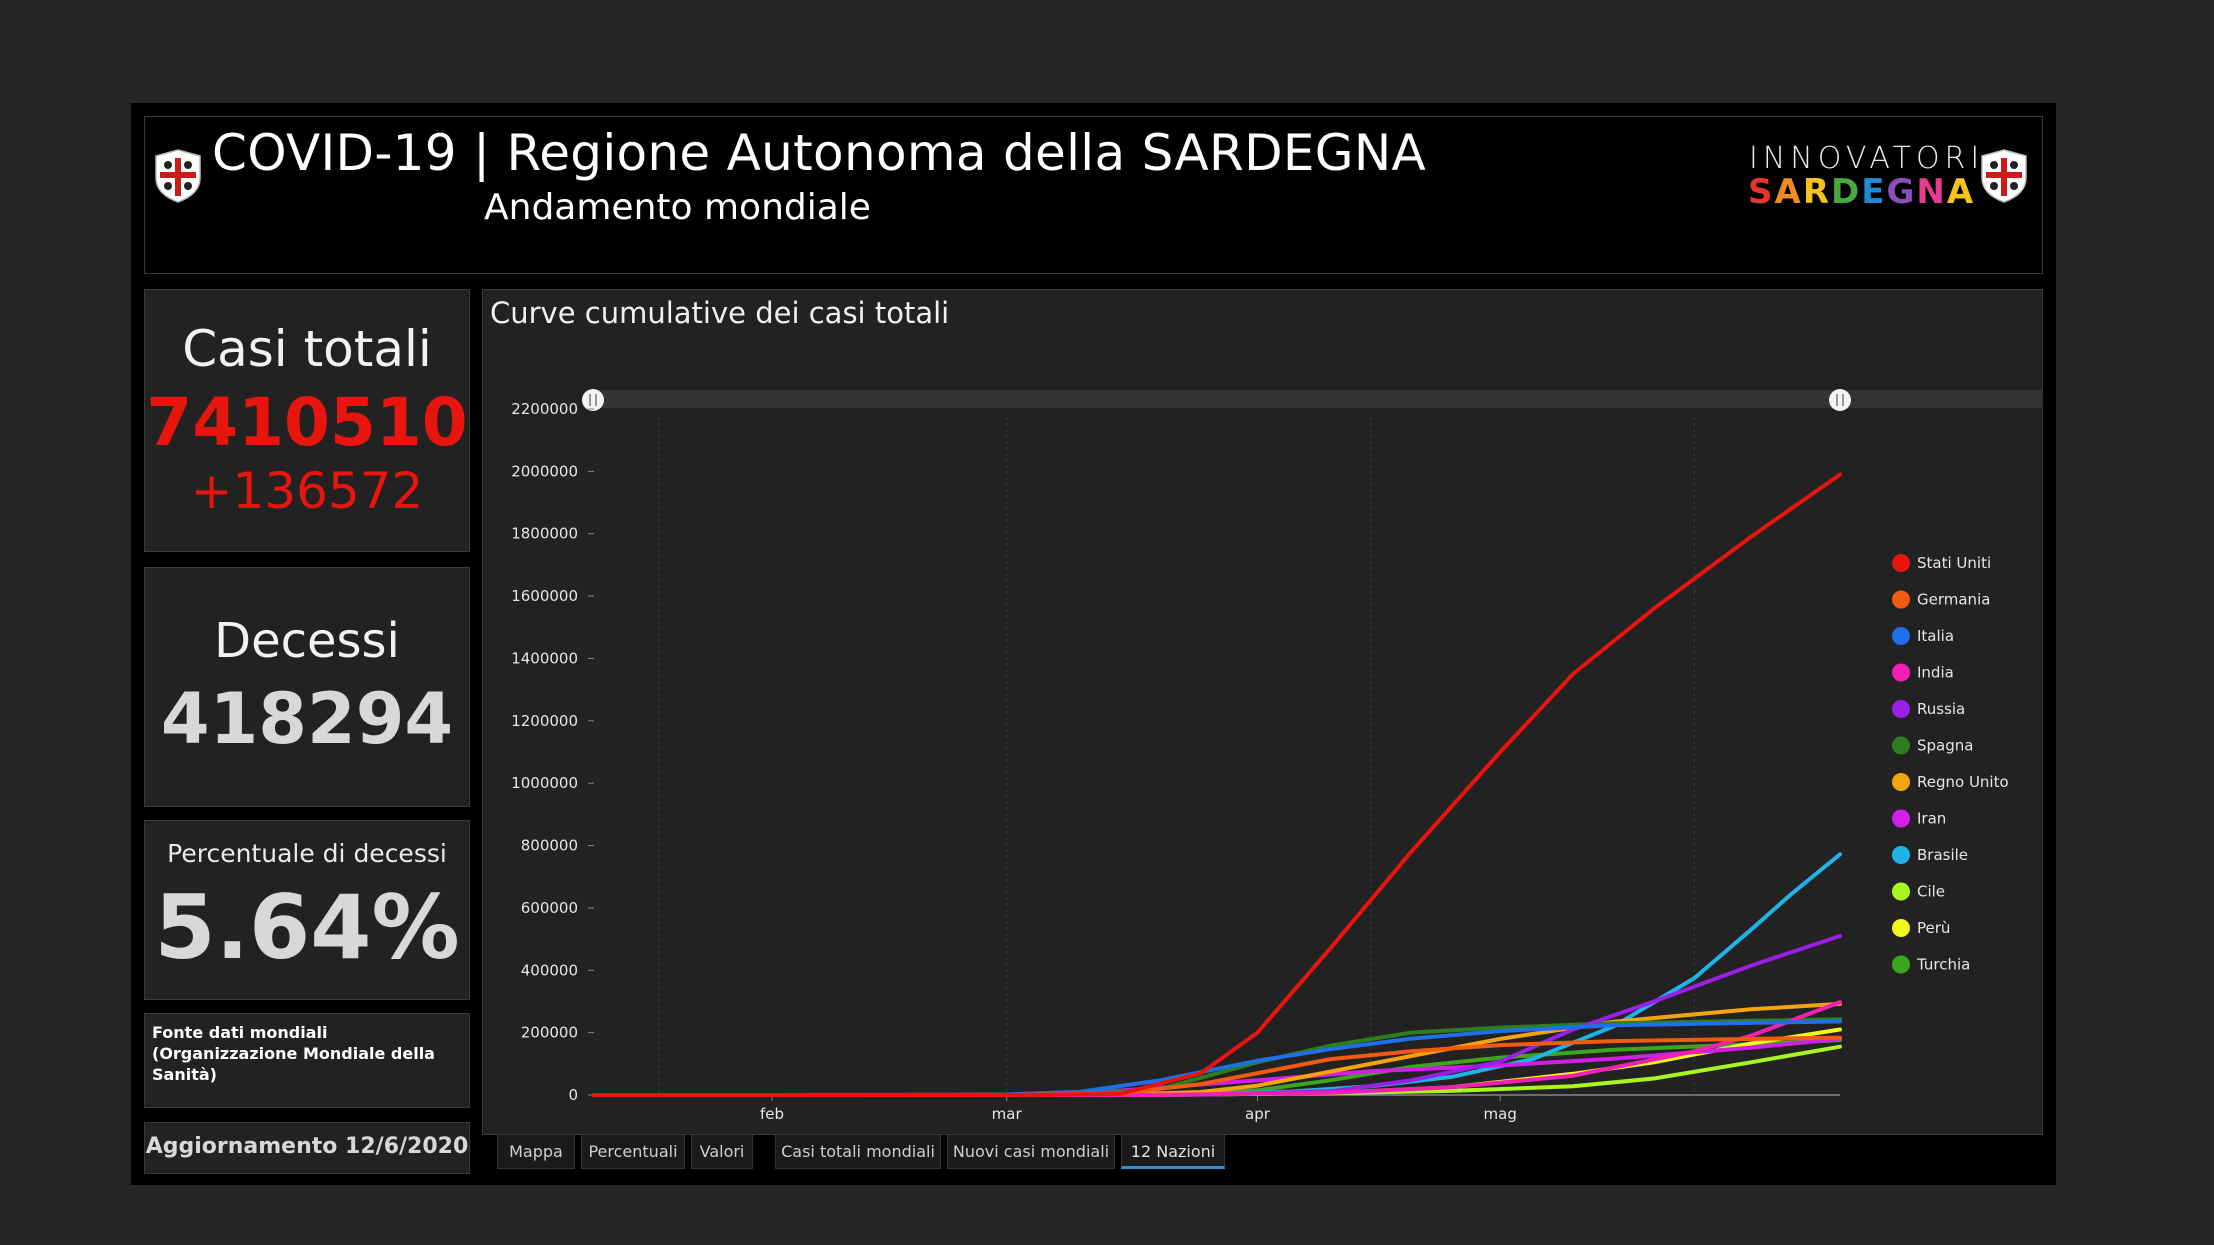  What do you see at coordinates (722, 1151) in the screenshot?
I see `tab-valori: Valori` at bounding box center [722, 1151].